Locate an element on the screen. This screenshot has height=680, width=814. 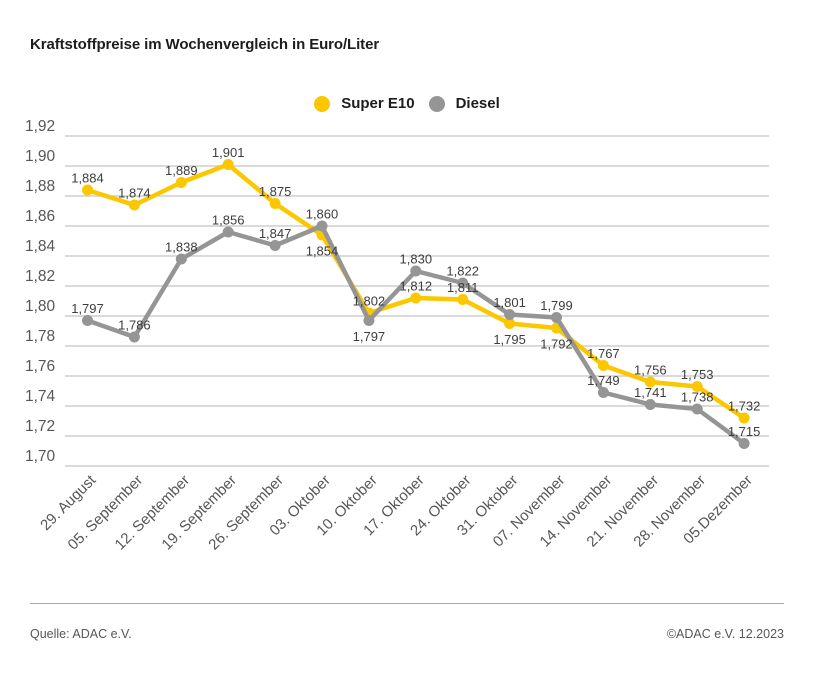
data-label-super-e10: 1,795 is located at coordinates (509, 339).